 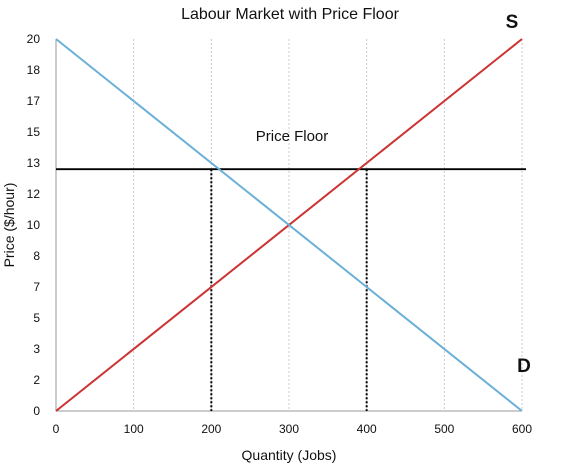 I want to click on y-tick-label-0: 0, so click(x=36, y=411).